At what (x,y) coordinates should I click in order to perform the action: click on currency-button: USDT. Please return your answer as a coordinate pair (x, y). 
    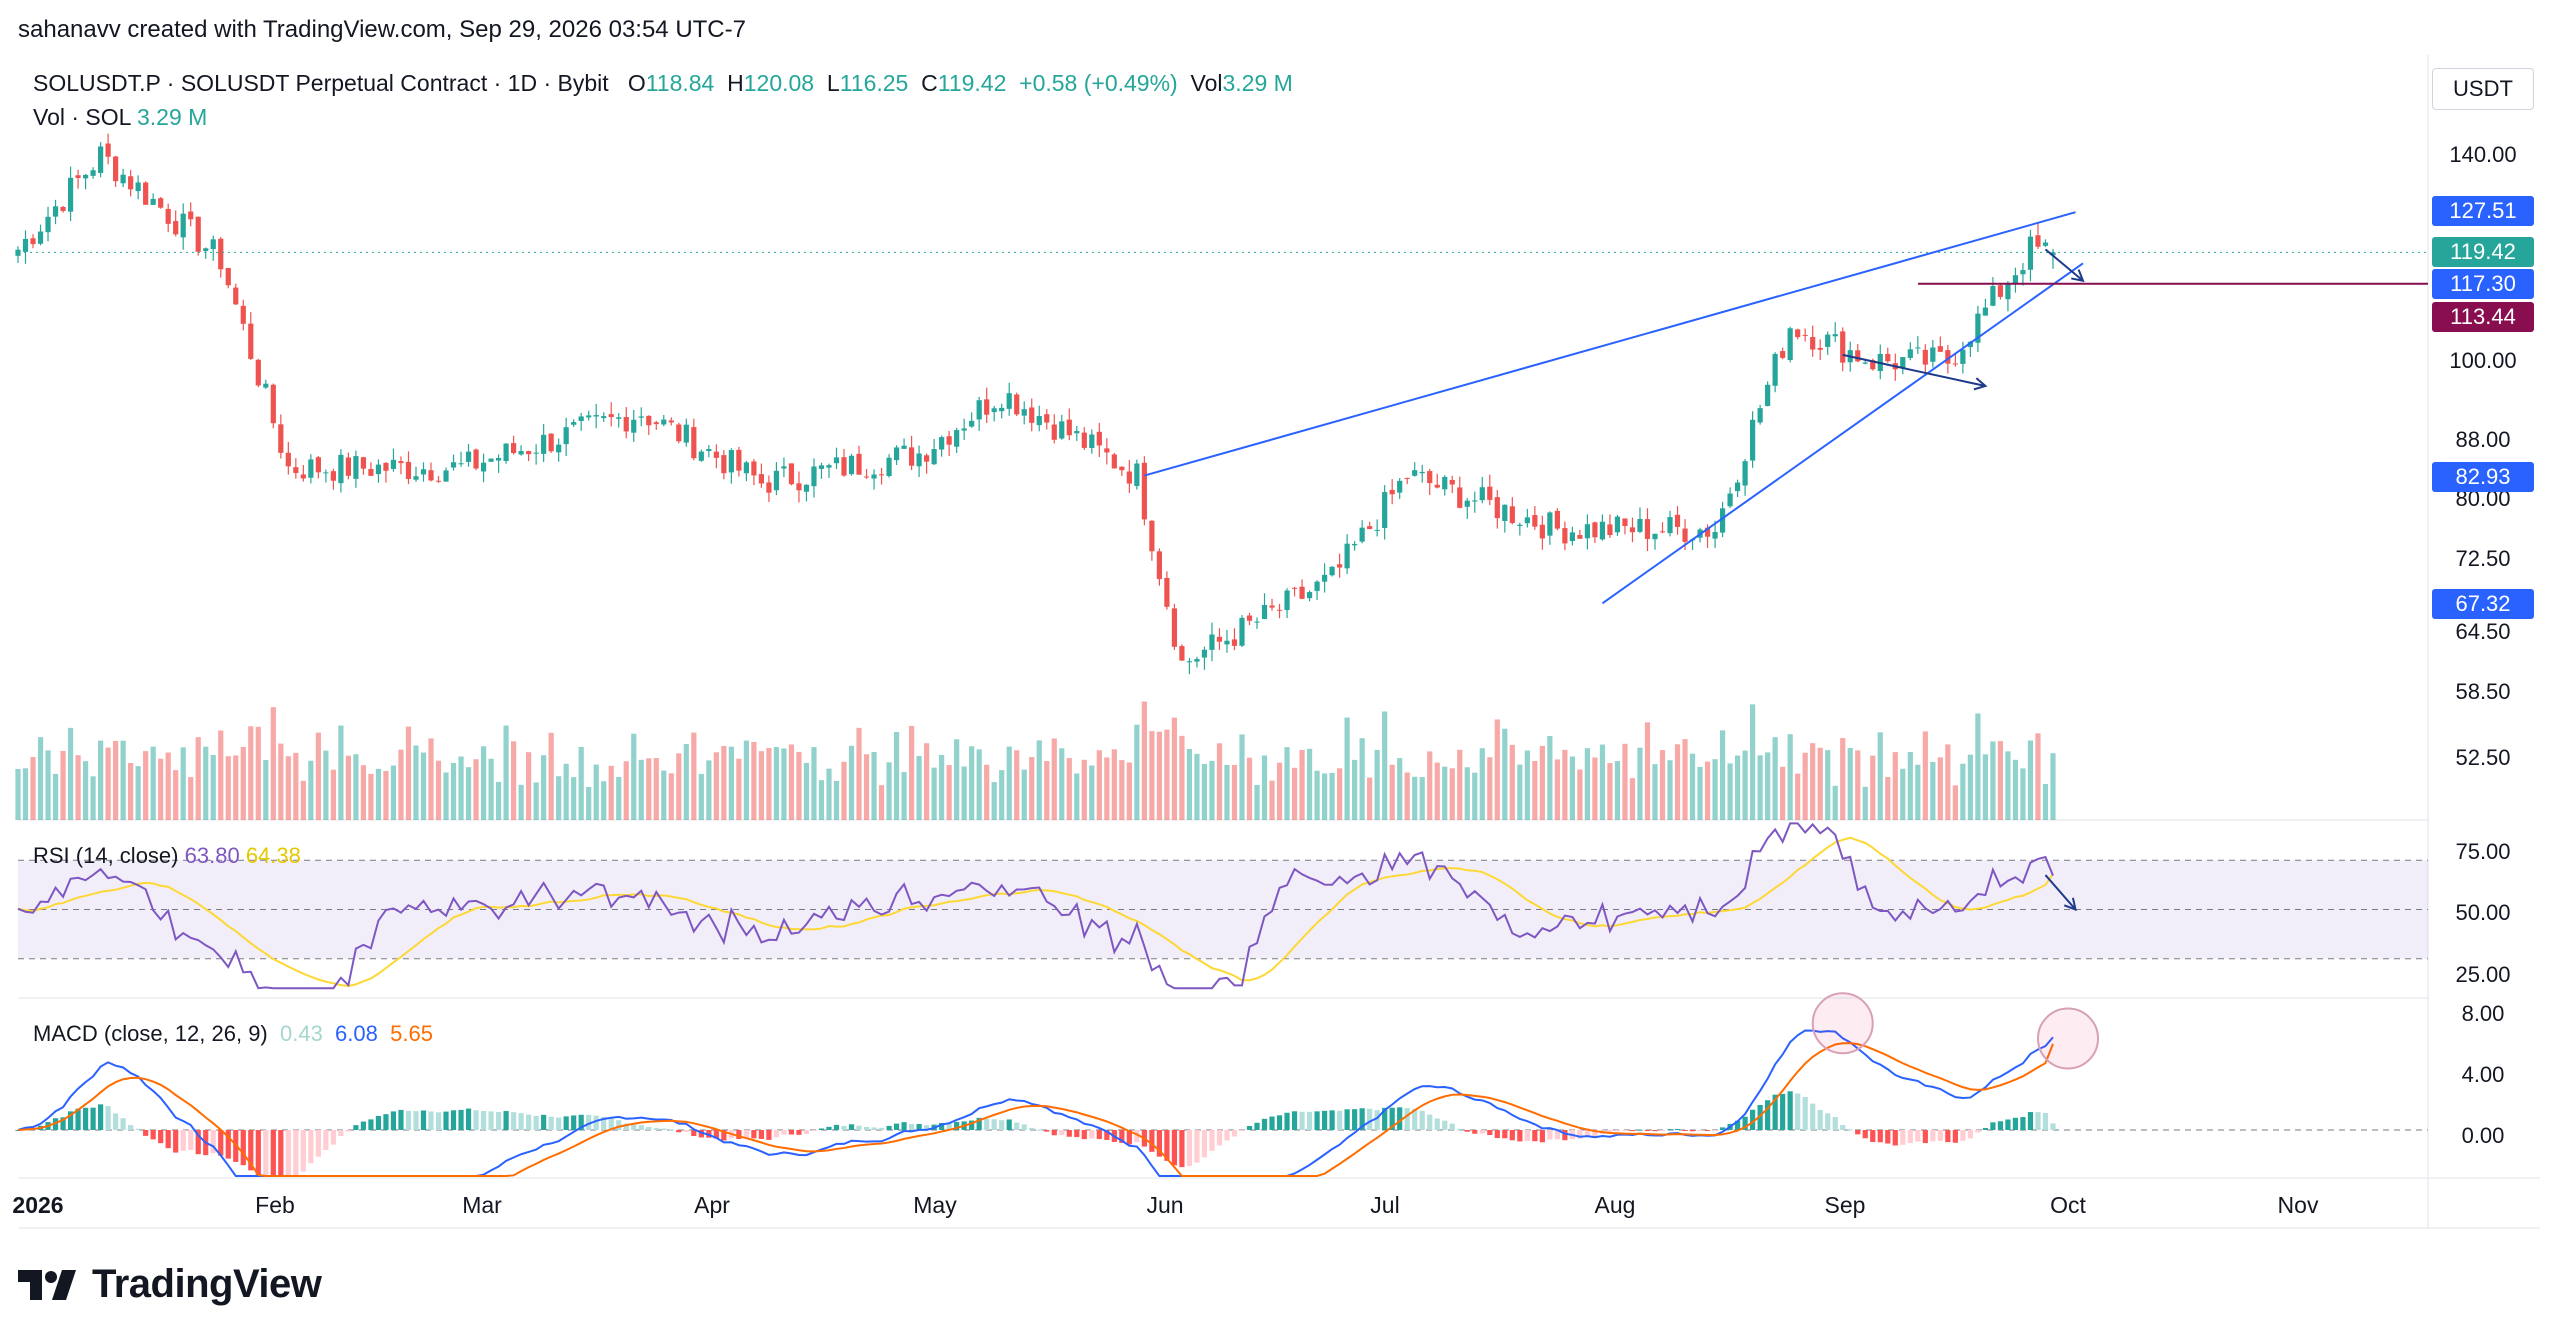
    Looking at the image, I should click on (2483, 89).